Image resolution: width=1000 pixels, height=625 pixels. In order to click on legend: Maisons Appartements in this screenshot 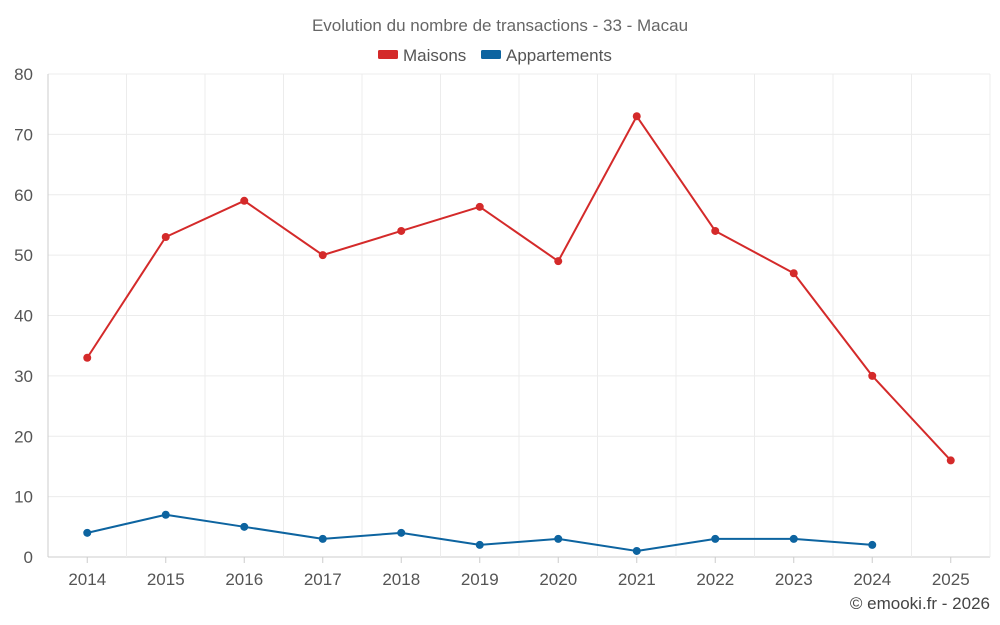, I will do `click(495, 55)`.